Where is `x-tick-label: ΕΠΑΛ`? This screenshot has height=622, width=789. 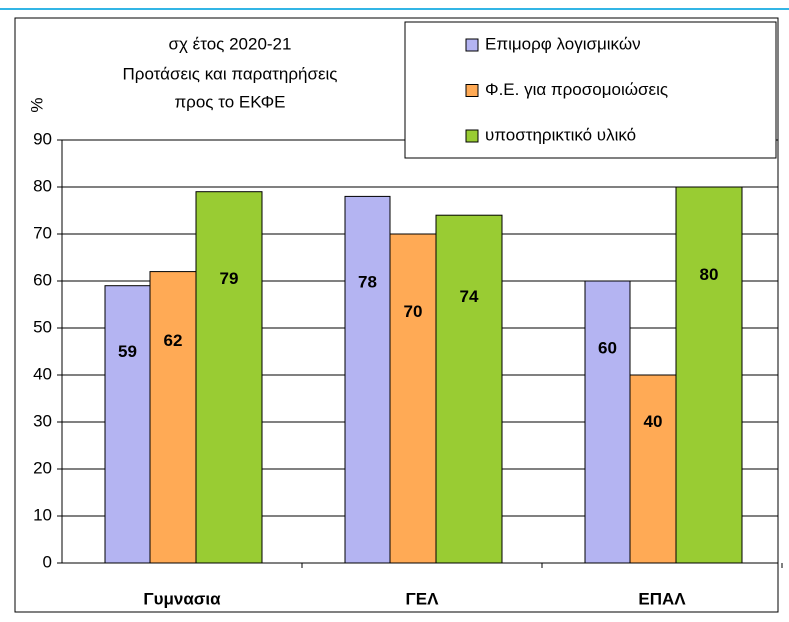
x-tick-label: ΕΠΑΛ is located at coordinates (662, 598).